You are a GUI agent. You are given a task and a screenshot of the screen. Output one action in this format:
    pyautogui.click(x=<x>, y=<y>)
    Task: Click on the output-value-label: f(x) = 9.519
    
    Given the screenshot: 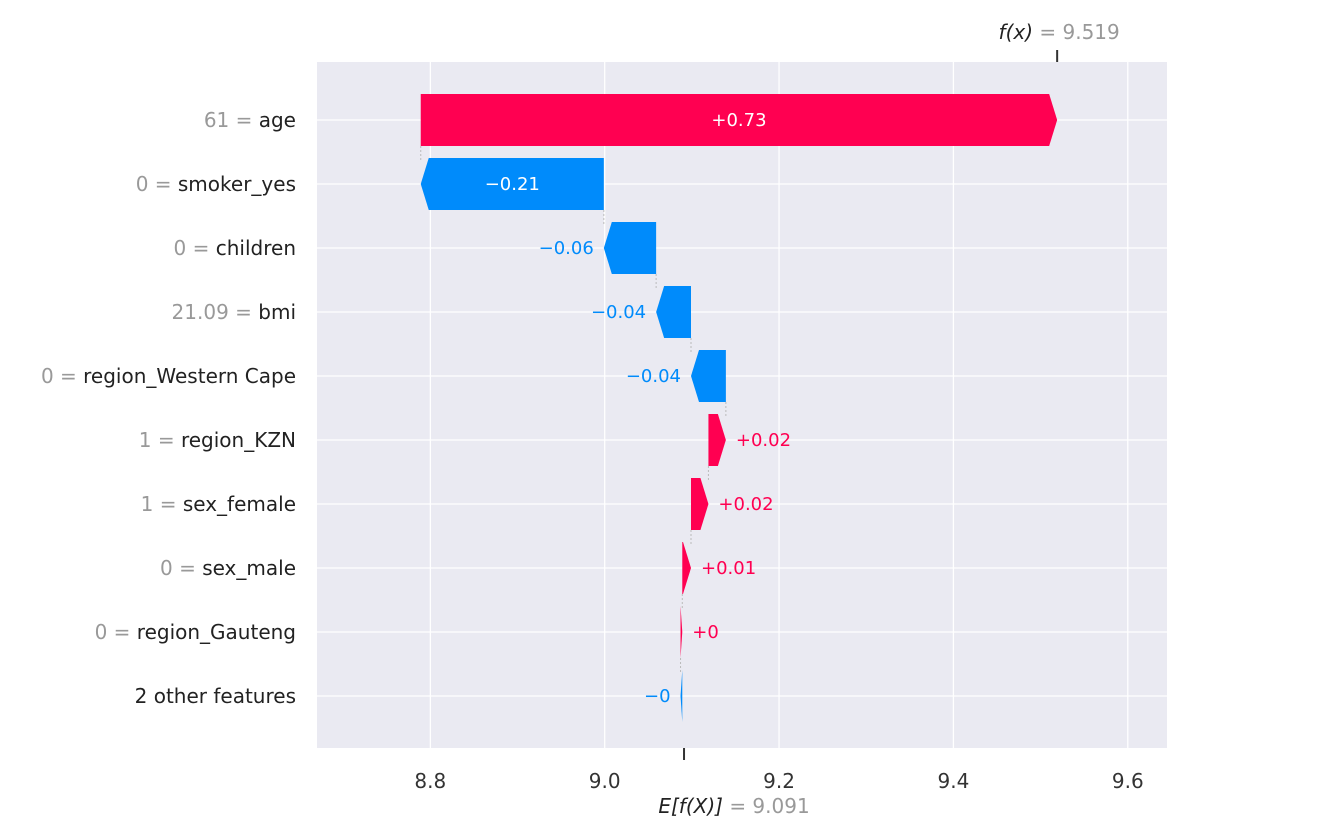 What is the action you would take?
    pyautogui.click(x=1059, y=32)
    